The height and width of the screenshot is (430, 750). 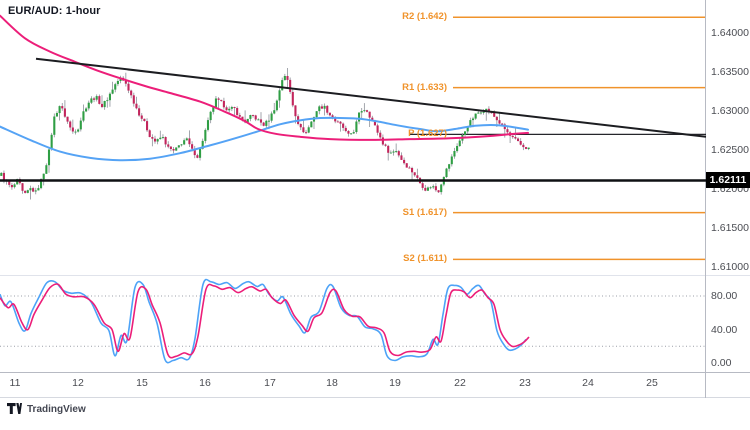 I want to click on time-axis-label: 16, so click(x=205, y=383).